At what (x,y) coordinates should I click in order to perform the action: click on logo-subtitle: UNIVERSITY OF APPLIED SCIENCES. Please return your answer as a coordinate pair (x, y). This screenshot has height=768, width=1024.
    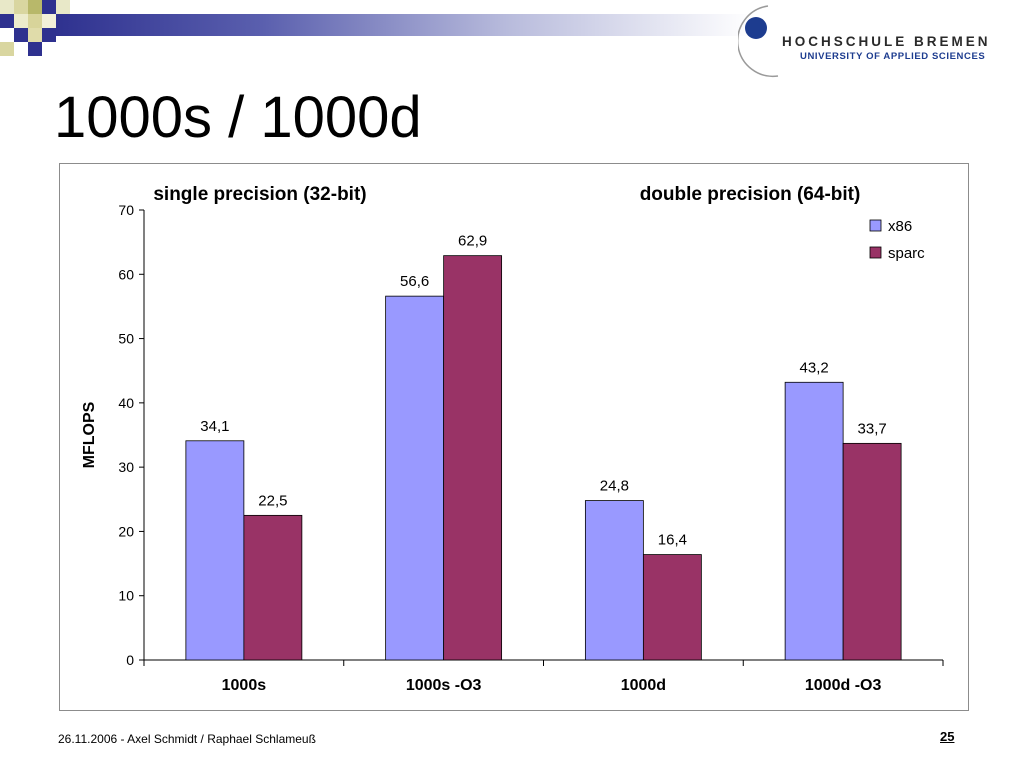
    Looking at the image, I should click on (893, 56).